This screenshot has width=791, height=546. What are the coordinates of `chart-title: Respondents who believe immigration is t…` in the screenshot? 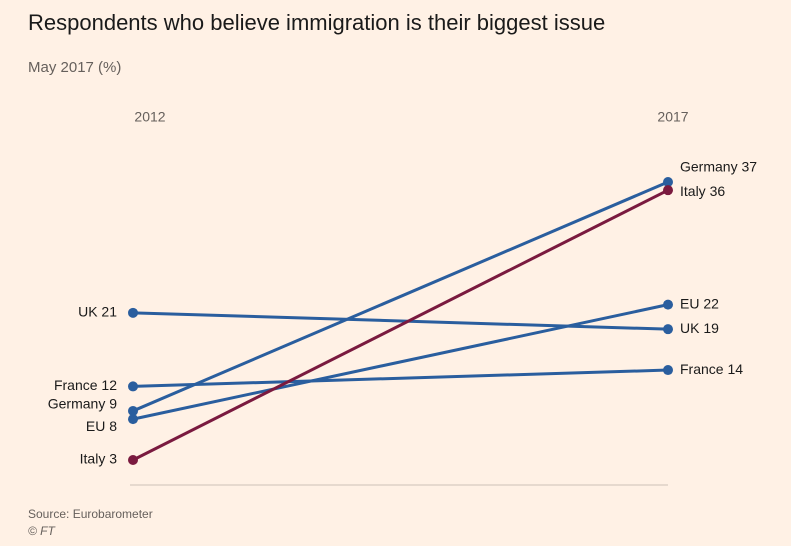 It's located at (316, 22).